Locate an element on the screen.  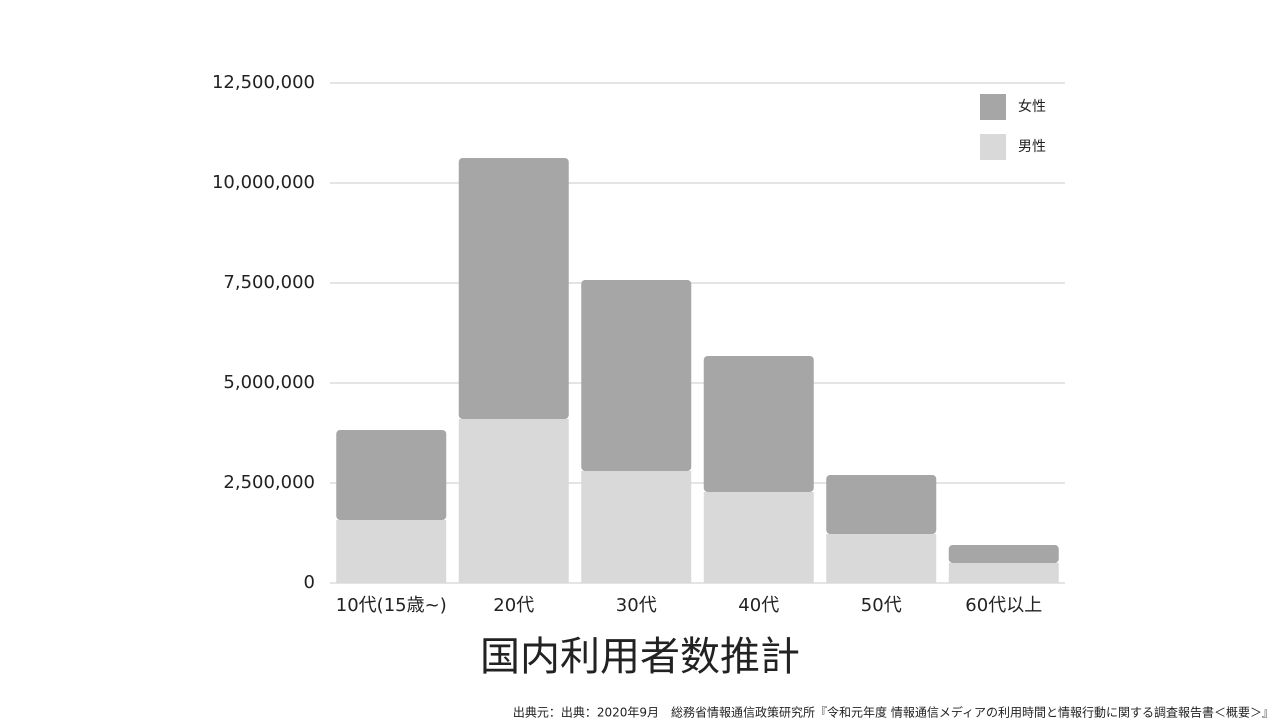
x-tick-label: 30代 is located at coordinates (636, 605).